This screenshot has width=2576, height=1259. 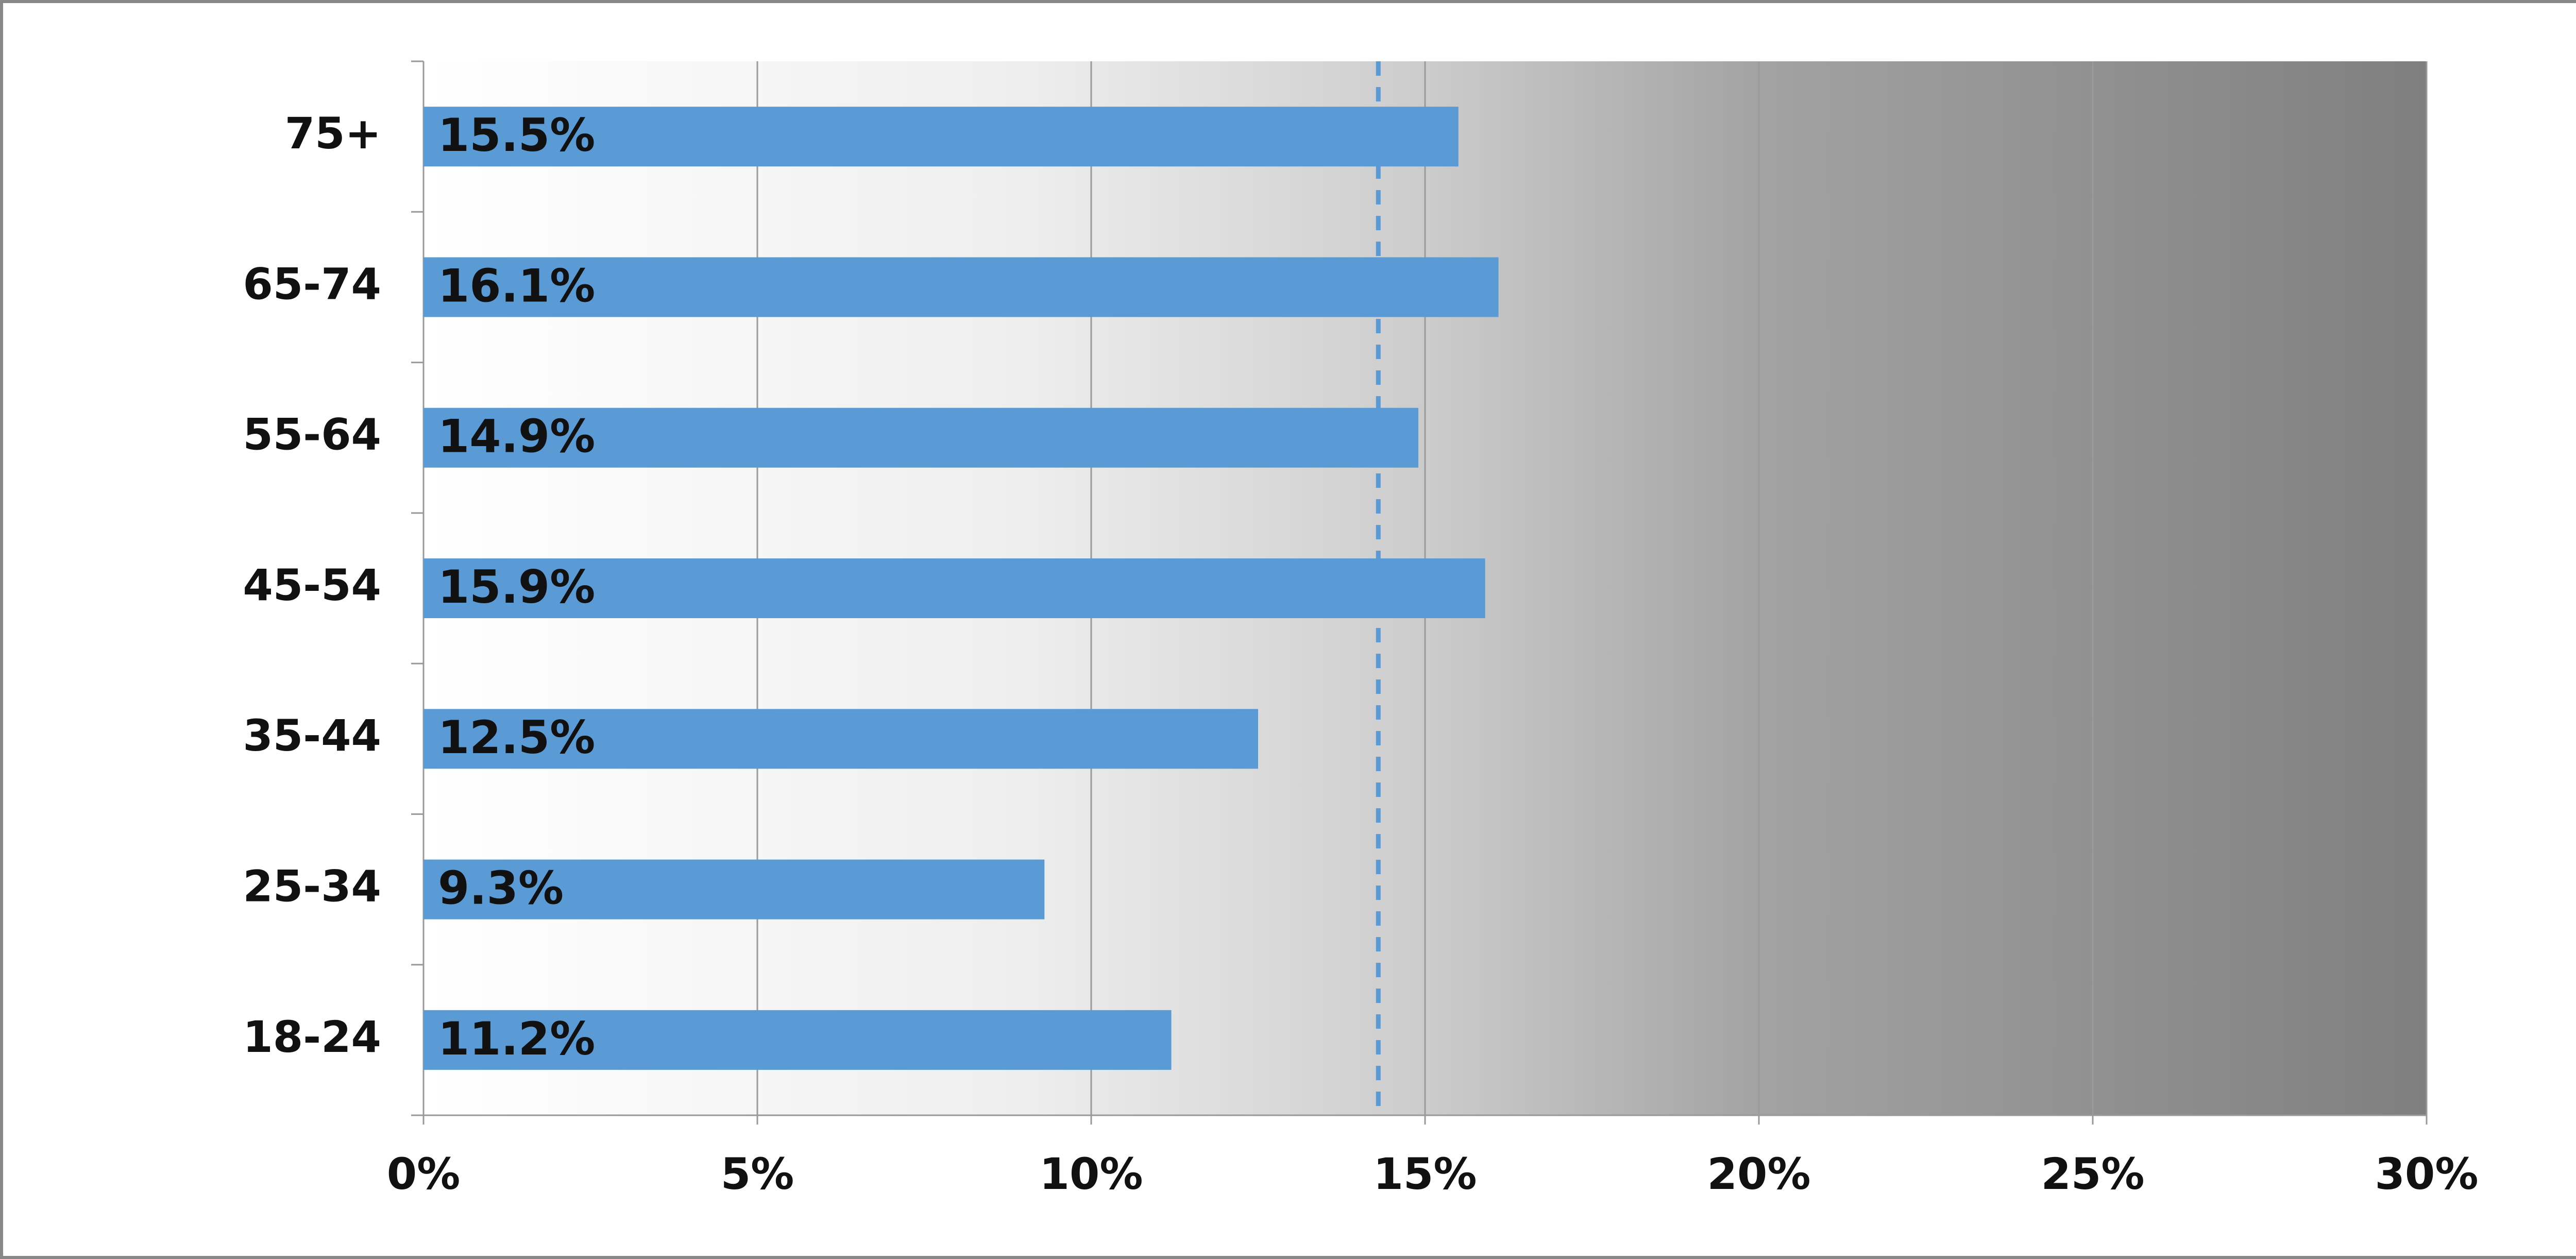 I want to click on value-label: 16.1%, so click(x=516, y=285).